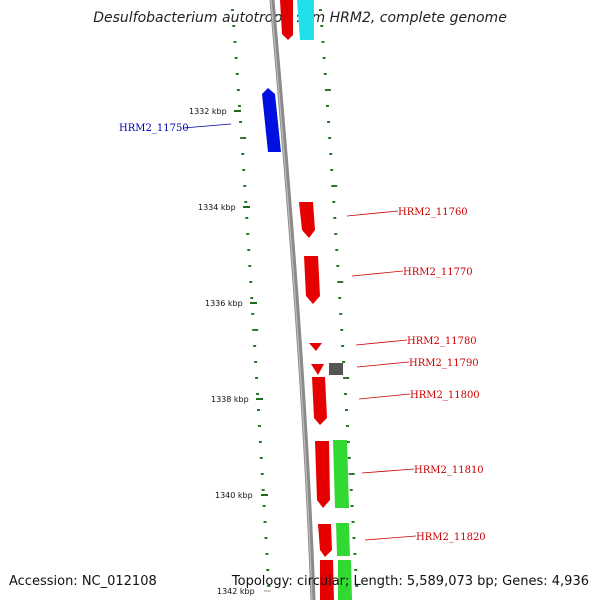 The height and width of the screenshot is (600, 600). Describe the element at coordinates (438, 272) in the screenshot. I see `gene-label: HRM2_11770` at that location.